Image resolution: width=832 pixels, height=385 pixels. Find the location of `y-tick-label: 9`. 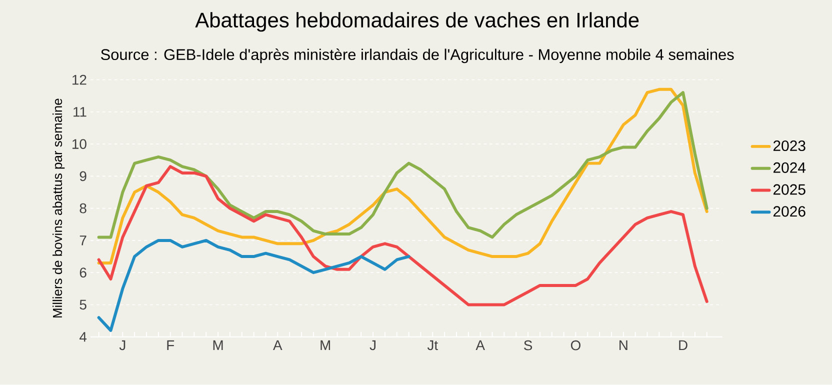

y-tick-label: 9 is located at coordinates (83, 176).